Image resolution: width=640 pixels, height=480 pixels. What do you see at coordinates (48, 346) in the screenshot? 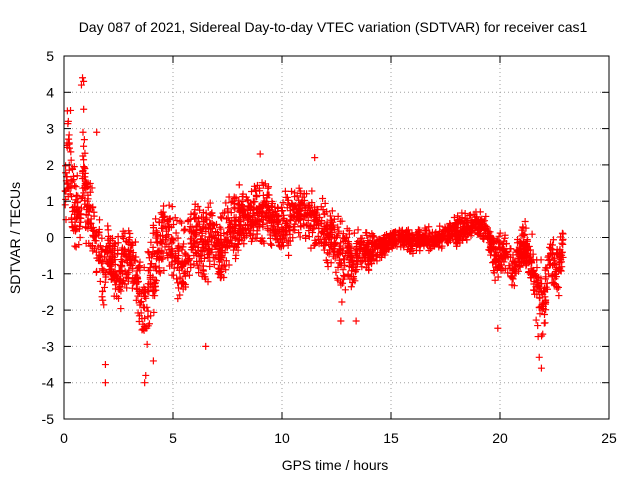
I see `y-tick-label: -3` at bounding box center [48, 346].